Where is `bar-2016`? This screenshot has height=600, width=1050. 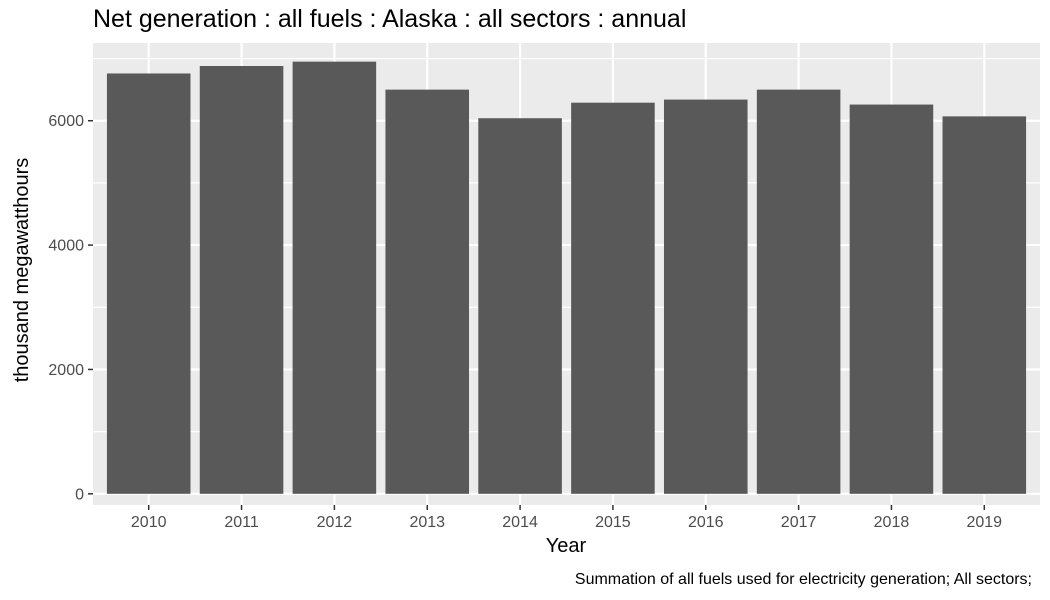
bar-2016 is located at coordinates (705, 296).